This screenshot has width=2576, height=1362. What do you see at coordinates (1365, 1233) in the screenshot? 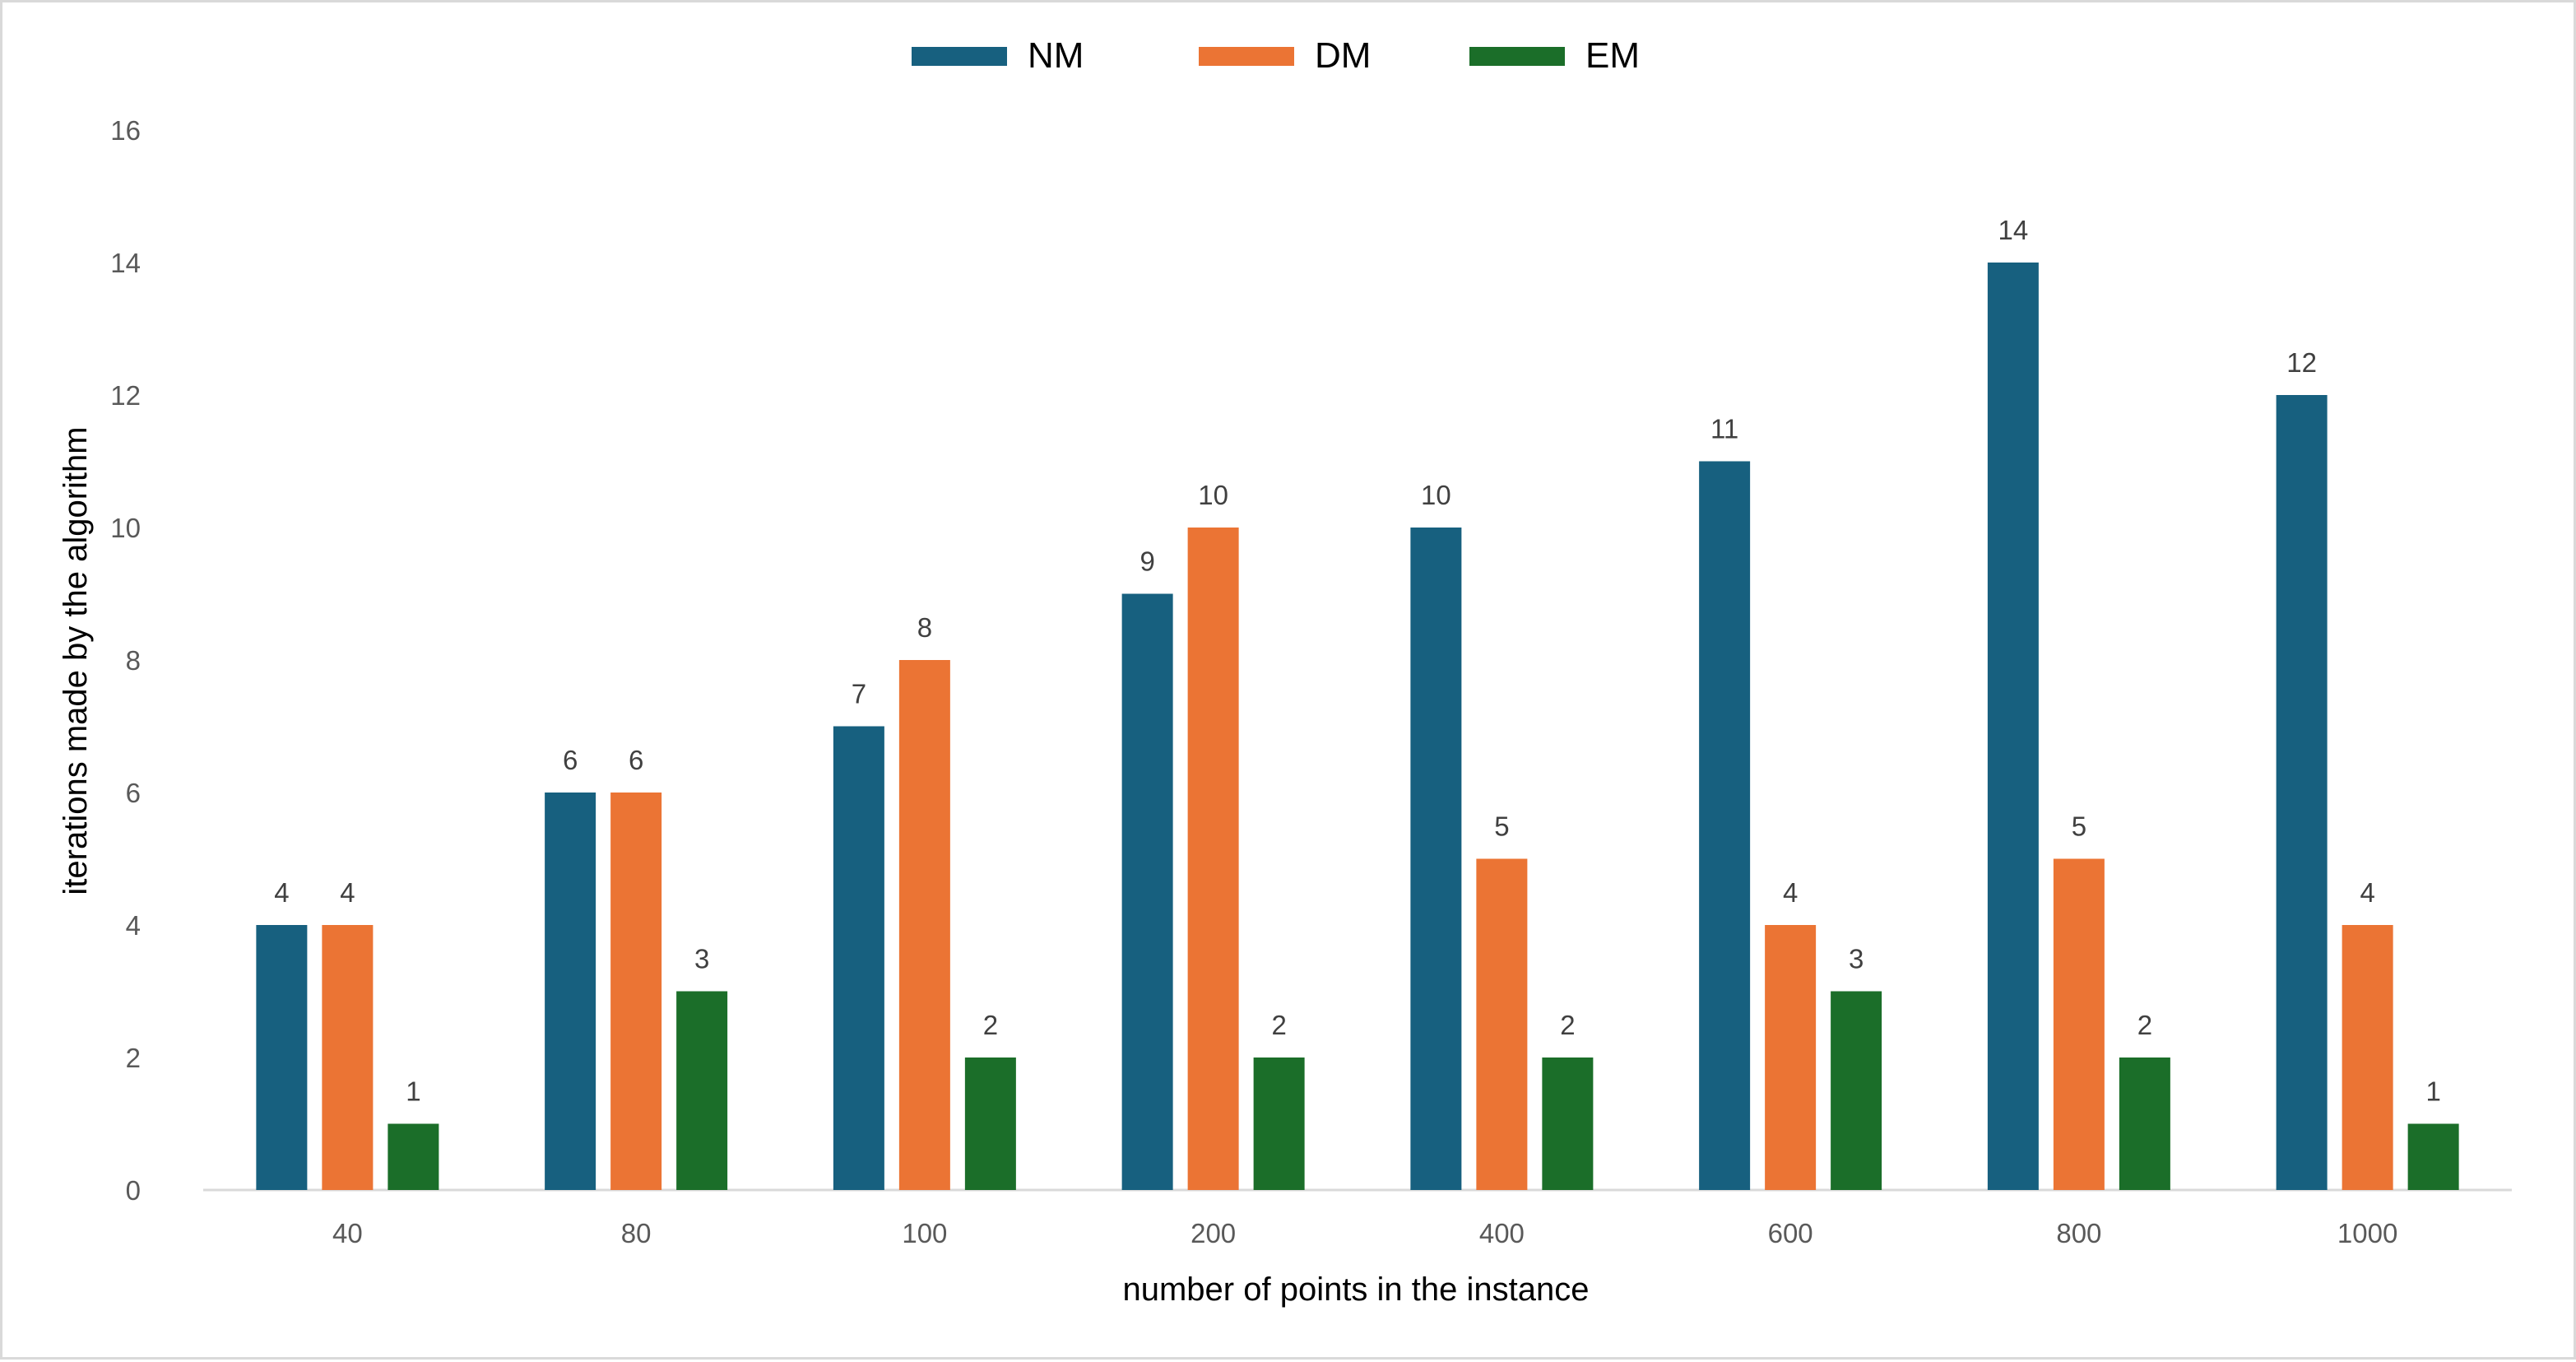
I see `x-axis-ticks: 40 80 100 200 400 600 800 1000` at bounding box center [1365, 1233].